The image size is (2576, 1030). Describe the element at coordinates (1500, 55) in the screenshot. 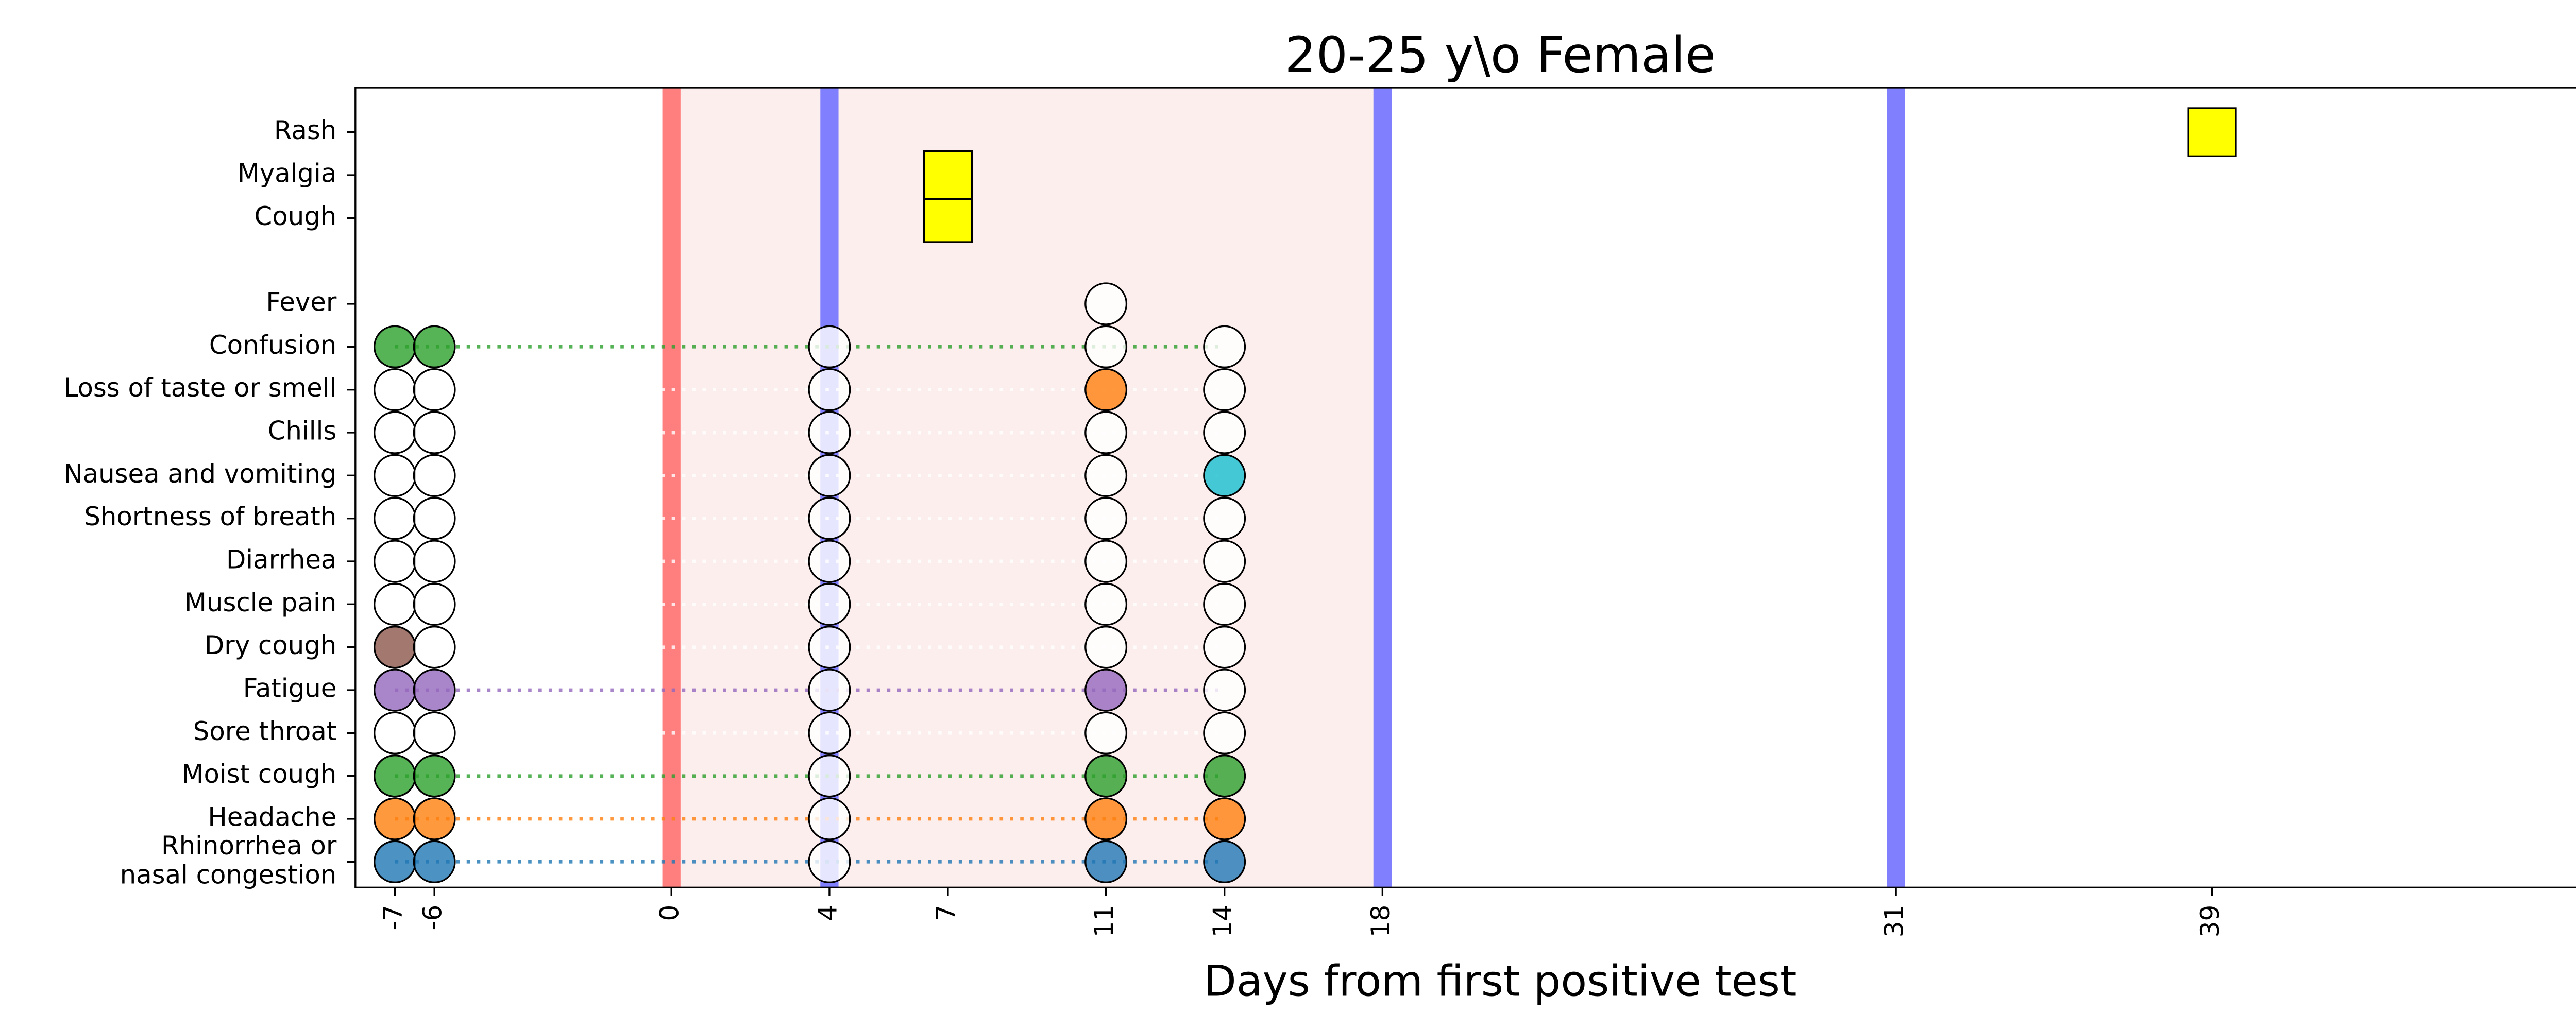

I see `chart-title: 20-25 y\o Female` at that location.